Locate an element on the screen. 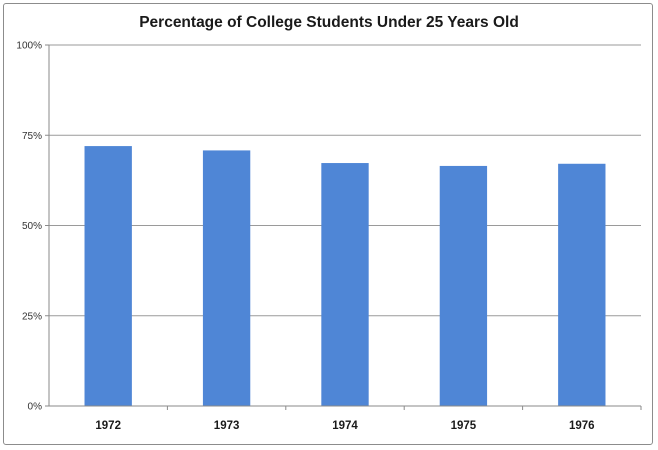  y-tick-label: 0% is located at coordinates (35, 407).